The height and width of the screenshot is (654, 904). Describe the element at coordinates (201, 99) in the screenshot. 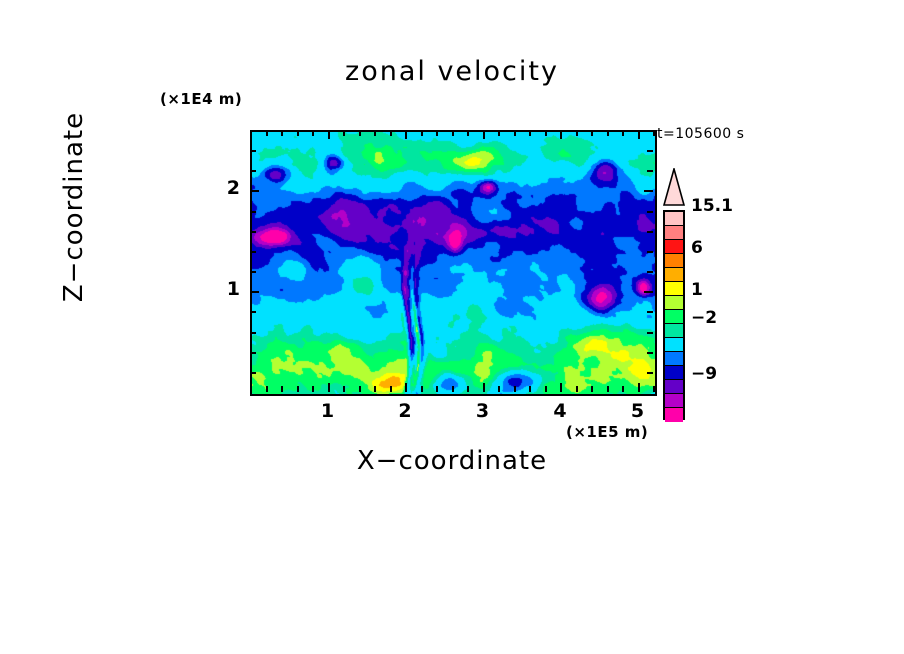

I see `y-axis-units-label: (×1E4 m)` at that location.